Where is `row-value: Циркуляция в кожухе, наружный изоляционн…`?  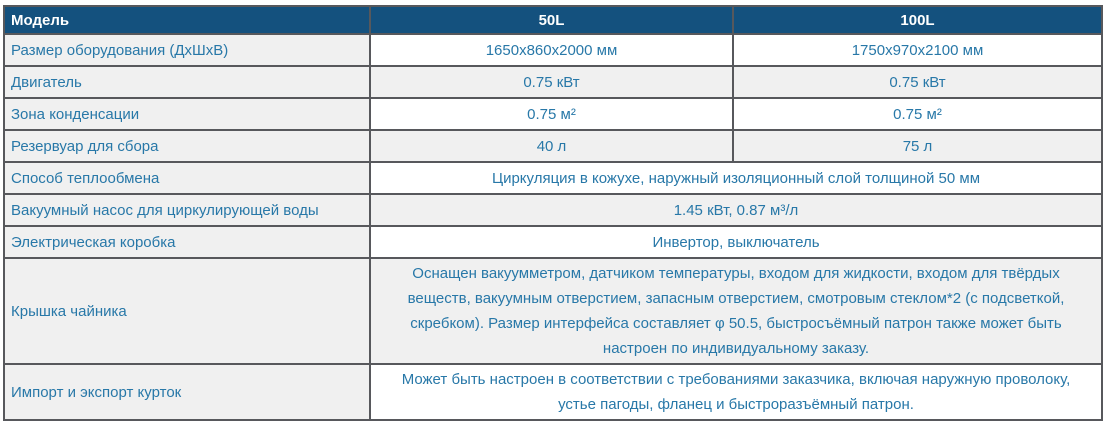
row-value: Циркуляция в кожухе, наружный изоляционн… is located at coordinates (736, 178).